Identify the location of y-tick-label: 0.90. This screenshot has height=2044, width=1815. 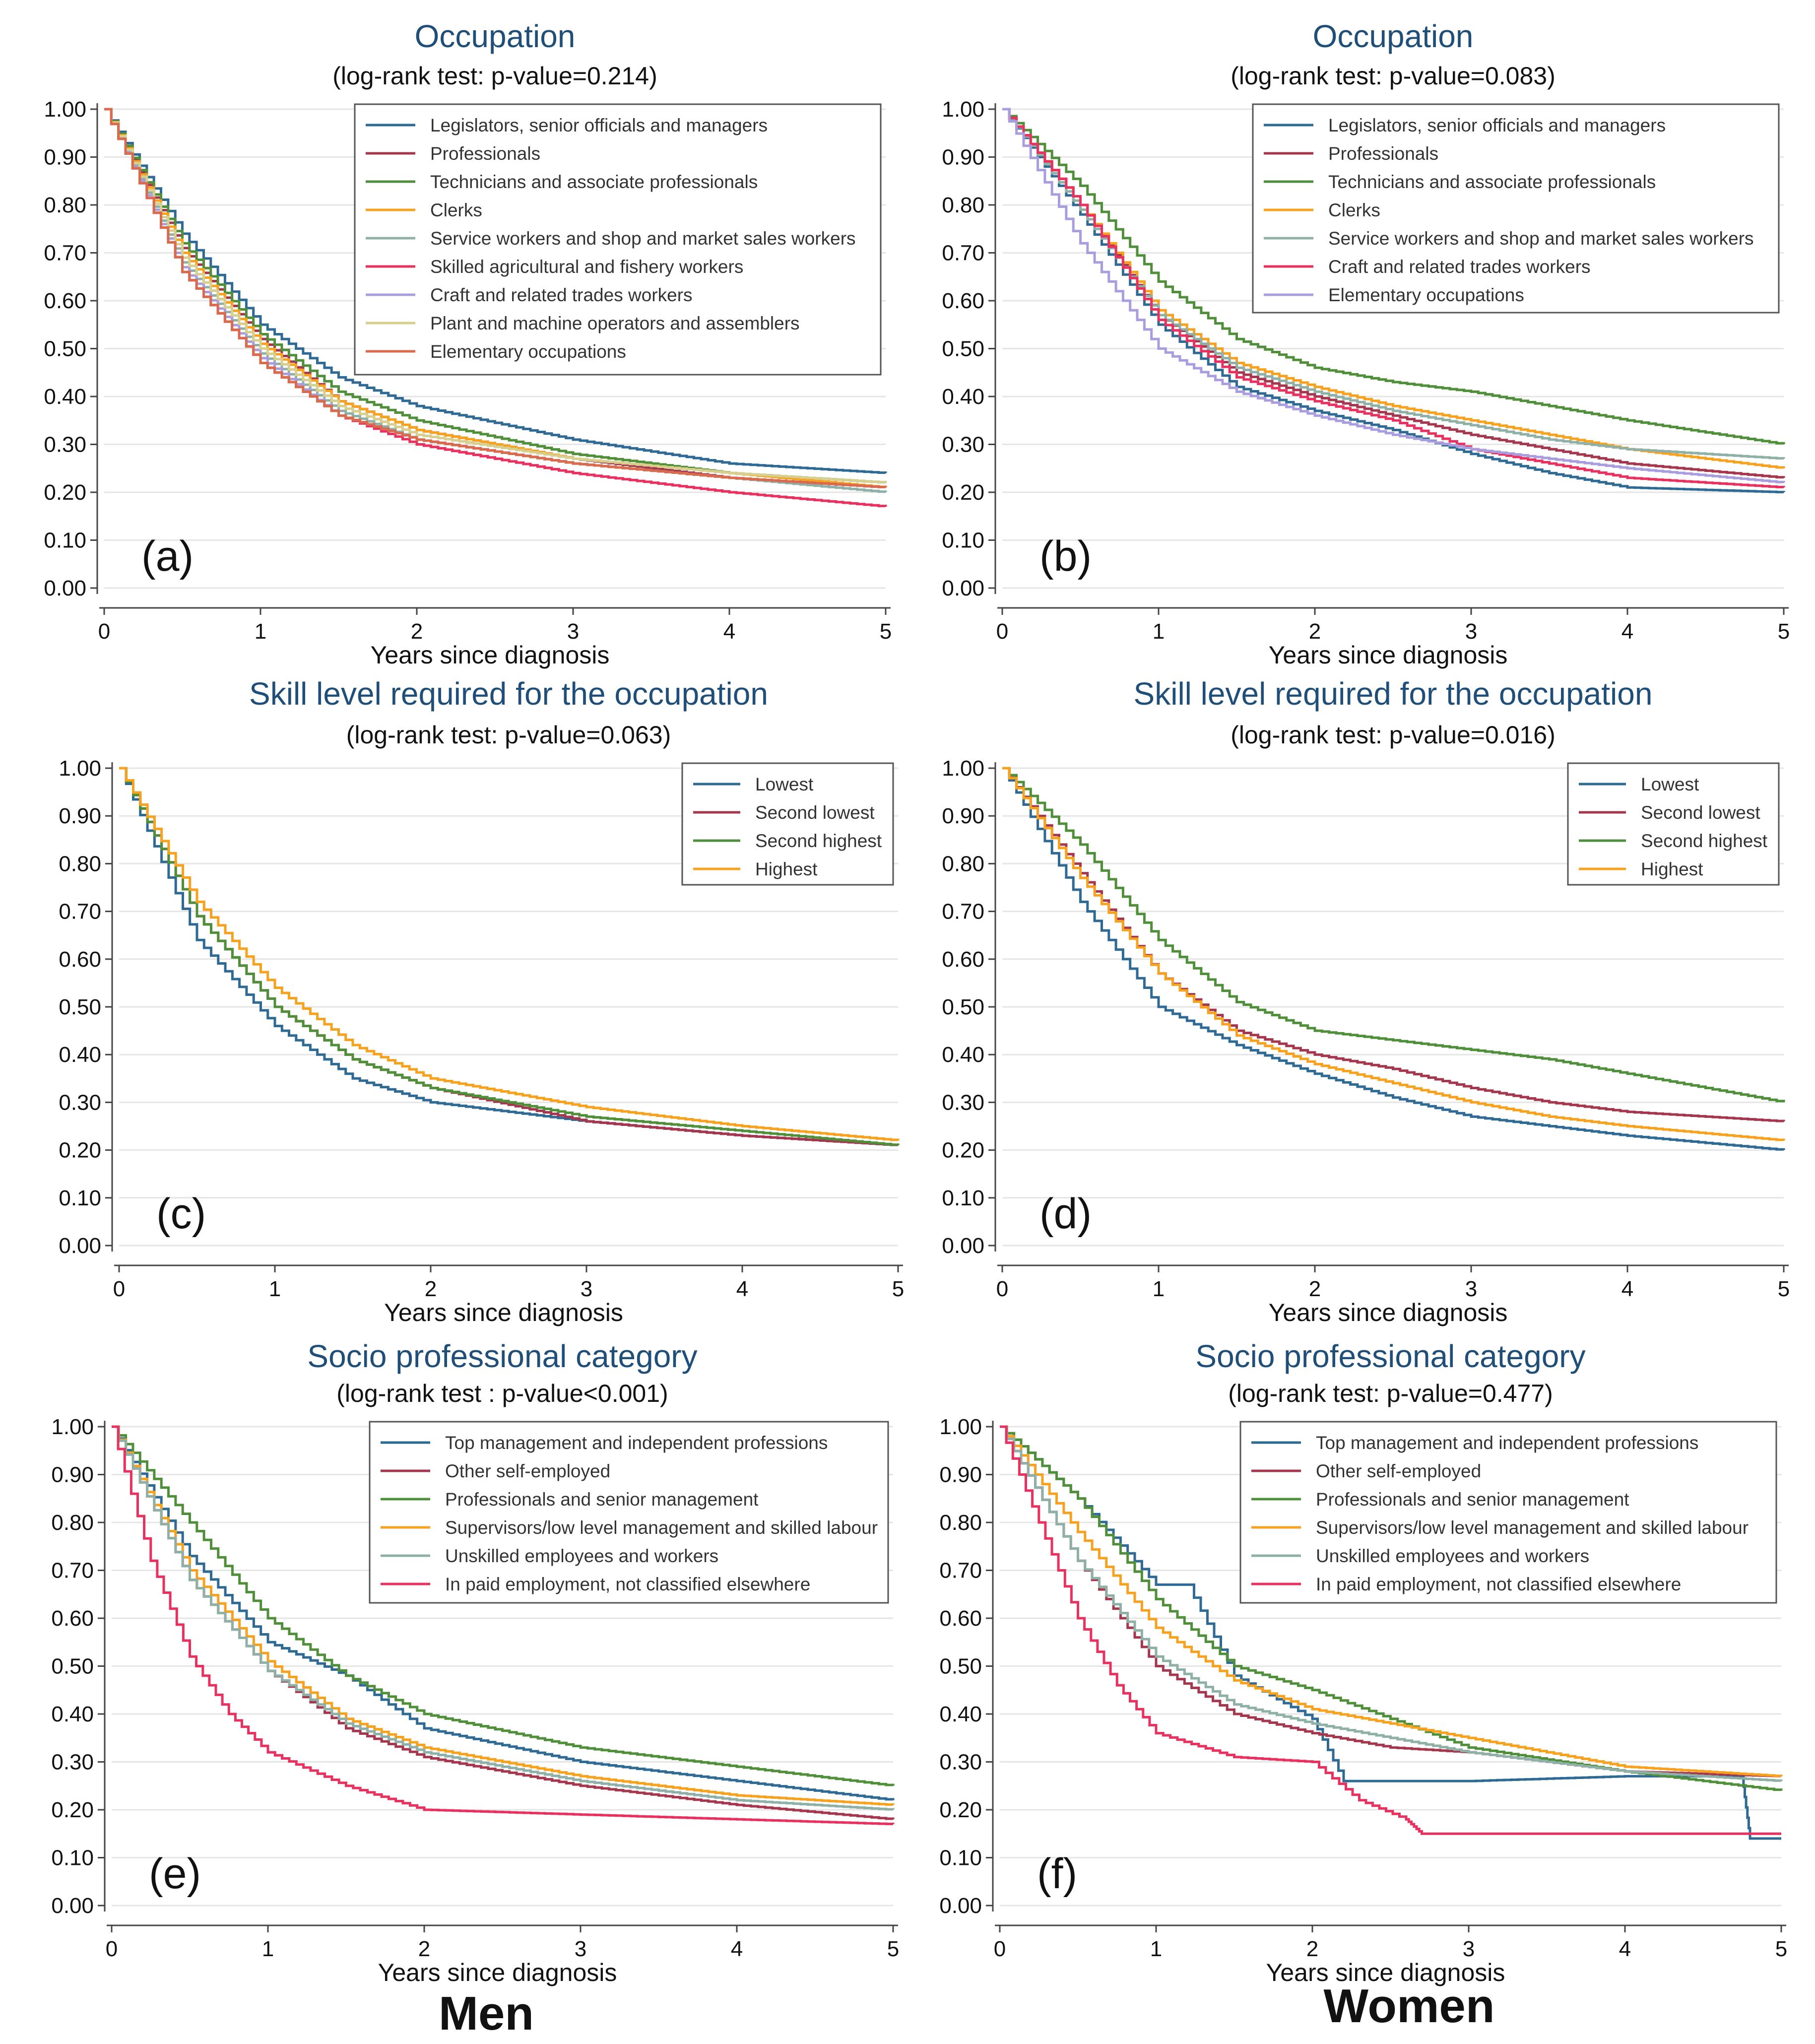
(963, 816).